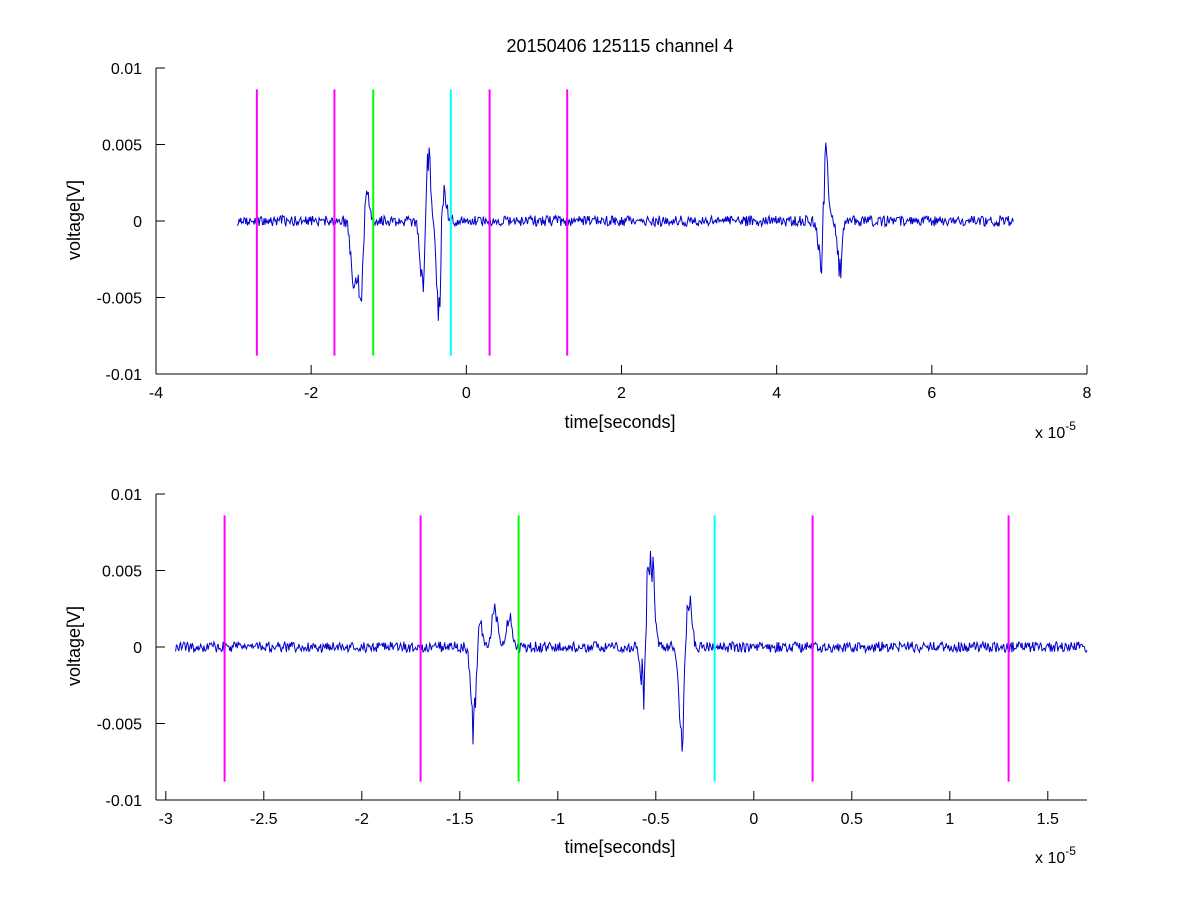  I want to click on x-tick-label: 4, so click(776, 393).